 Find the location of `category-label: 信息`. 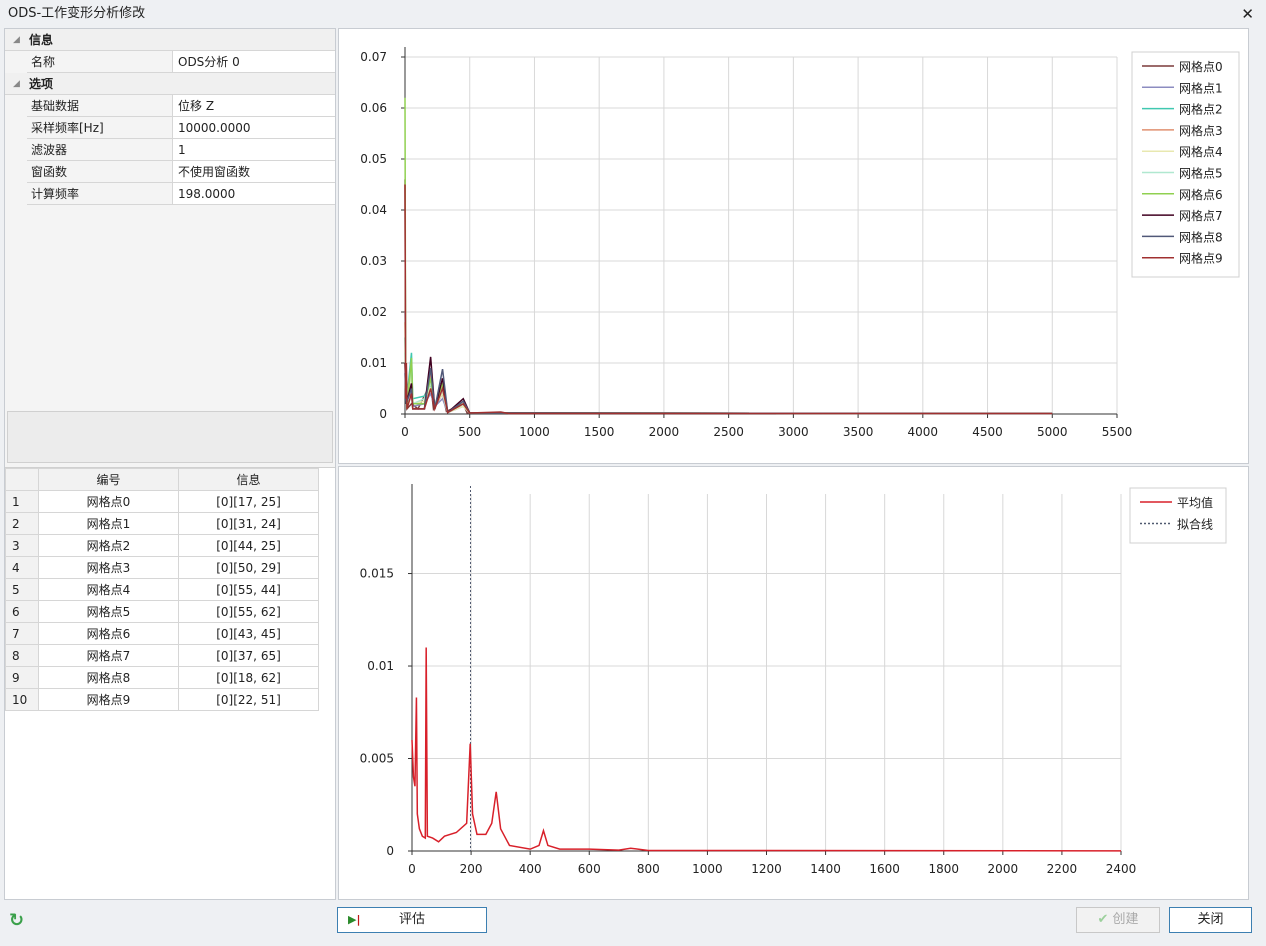

category-label: 信息 is located at coordinates (41, 40).